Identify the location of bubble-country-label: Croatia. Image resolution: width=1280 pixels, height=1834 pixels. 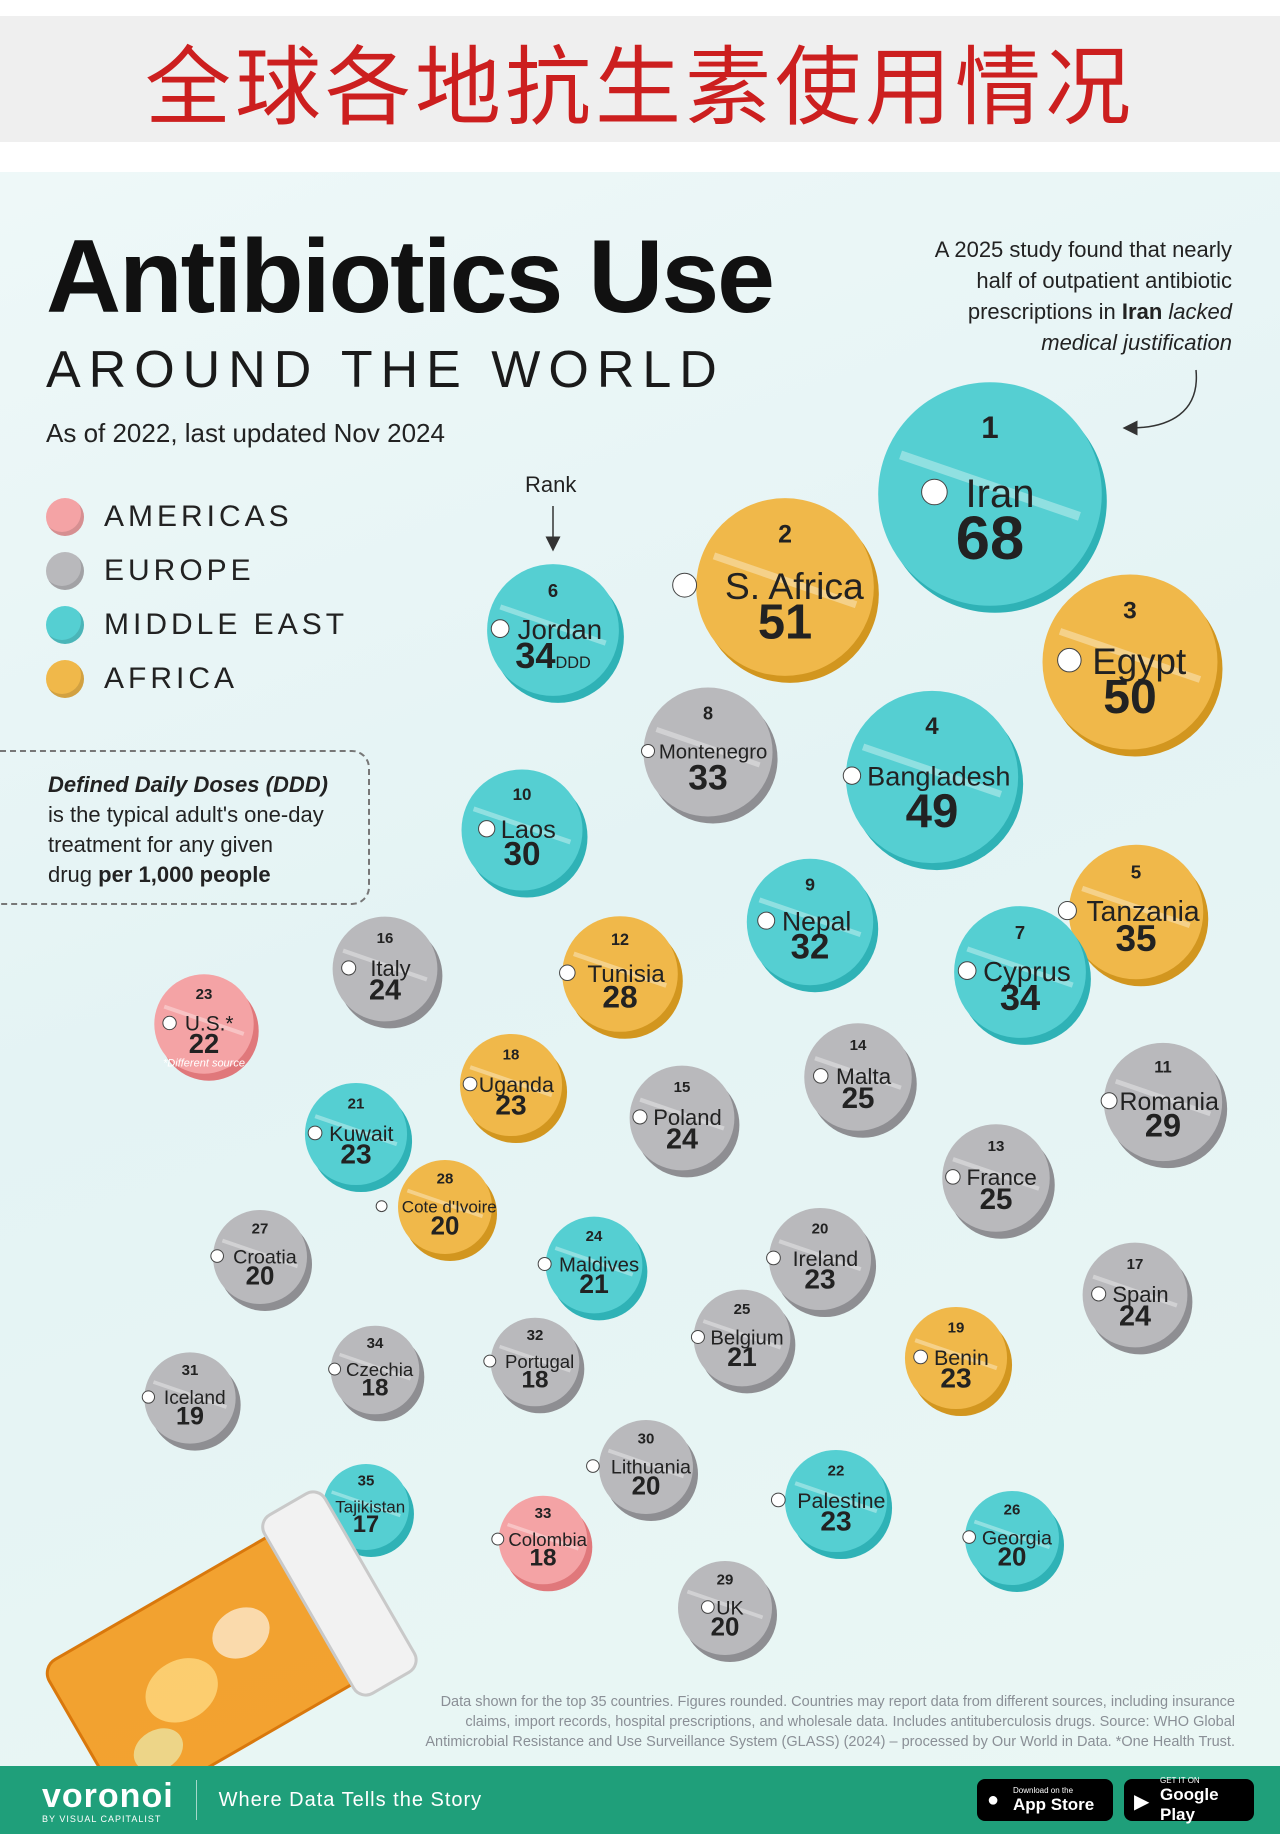
(265, 1257).